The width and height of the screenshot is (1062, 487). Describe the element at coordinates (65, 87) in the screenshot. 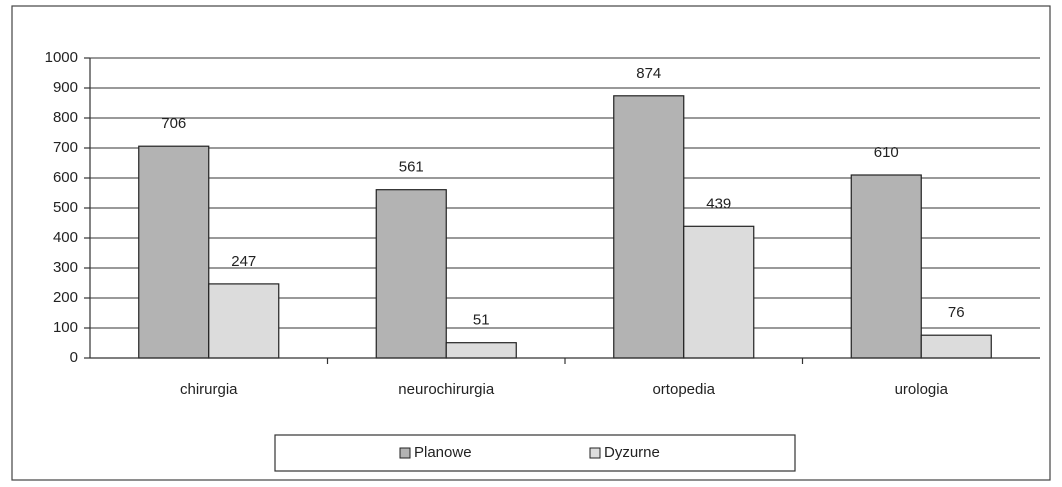

I see `y-tick-label: 900` at that location.